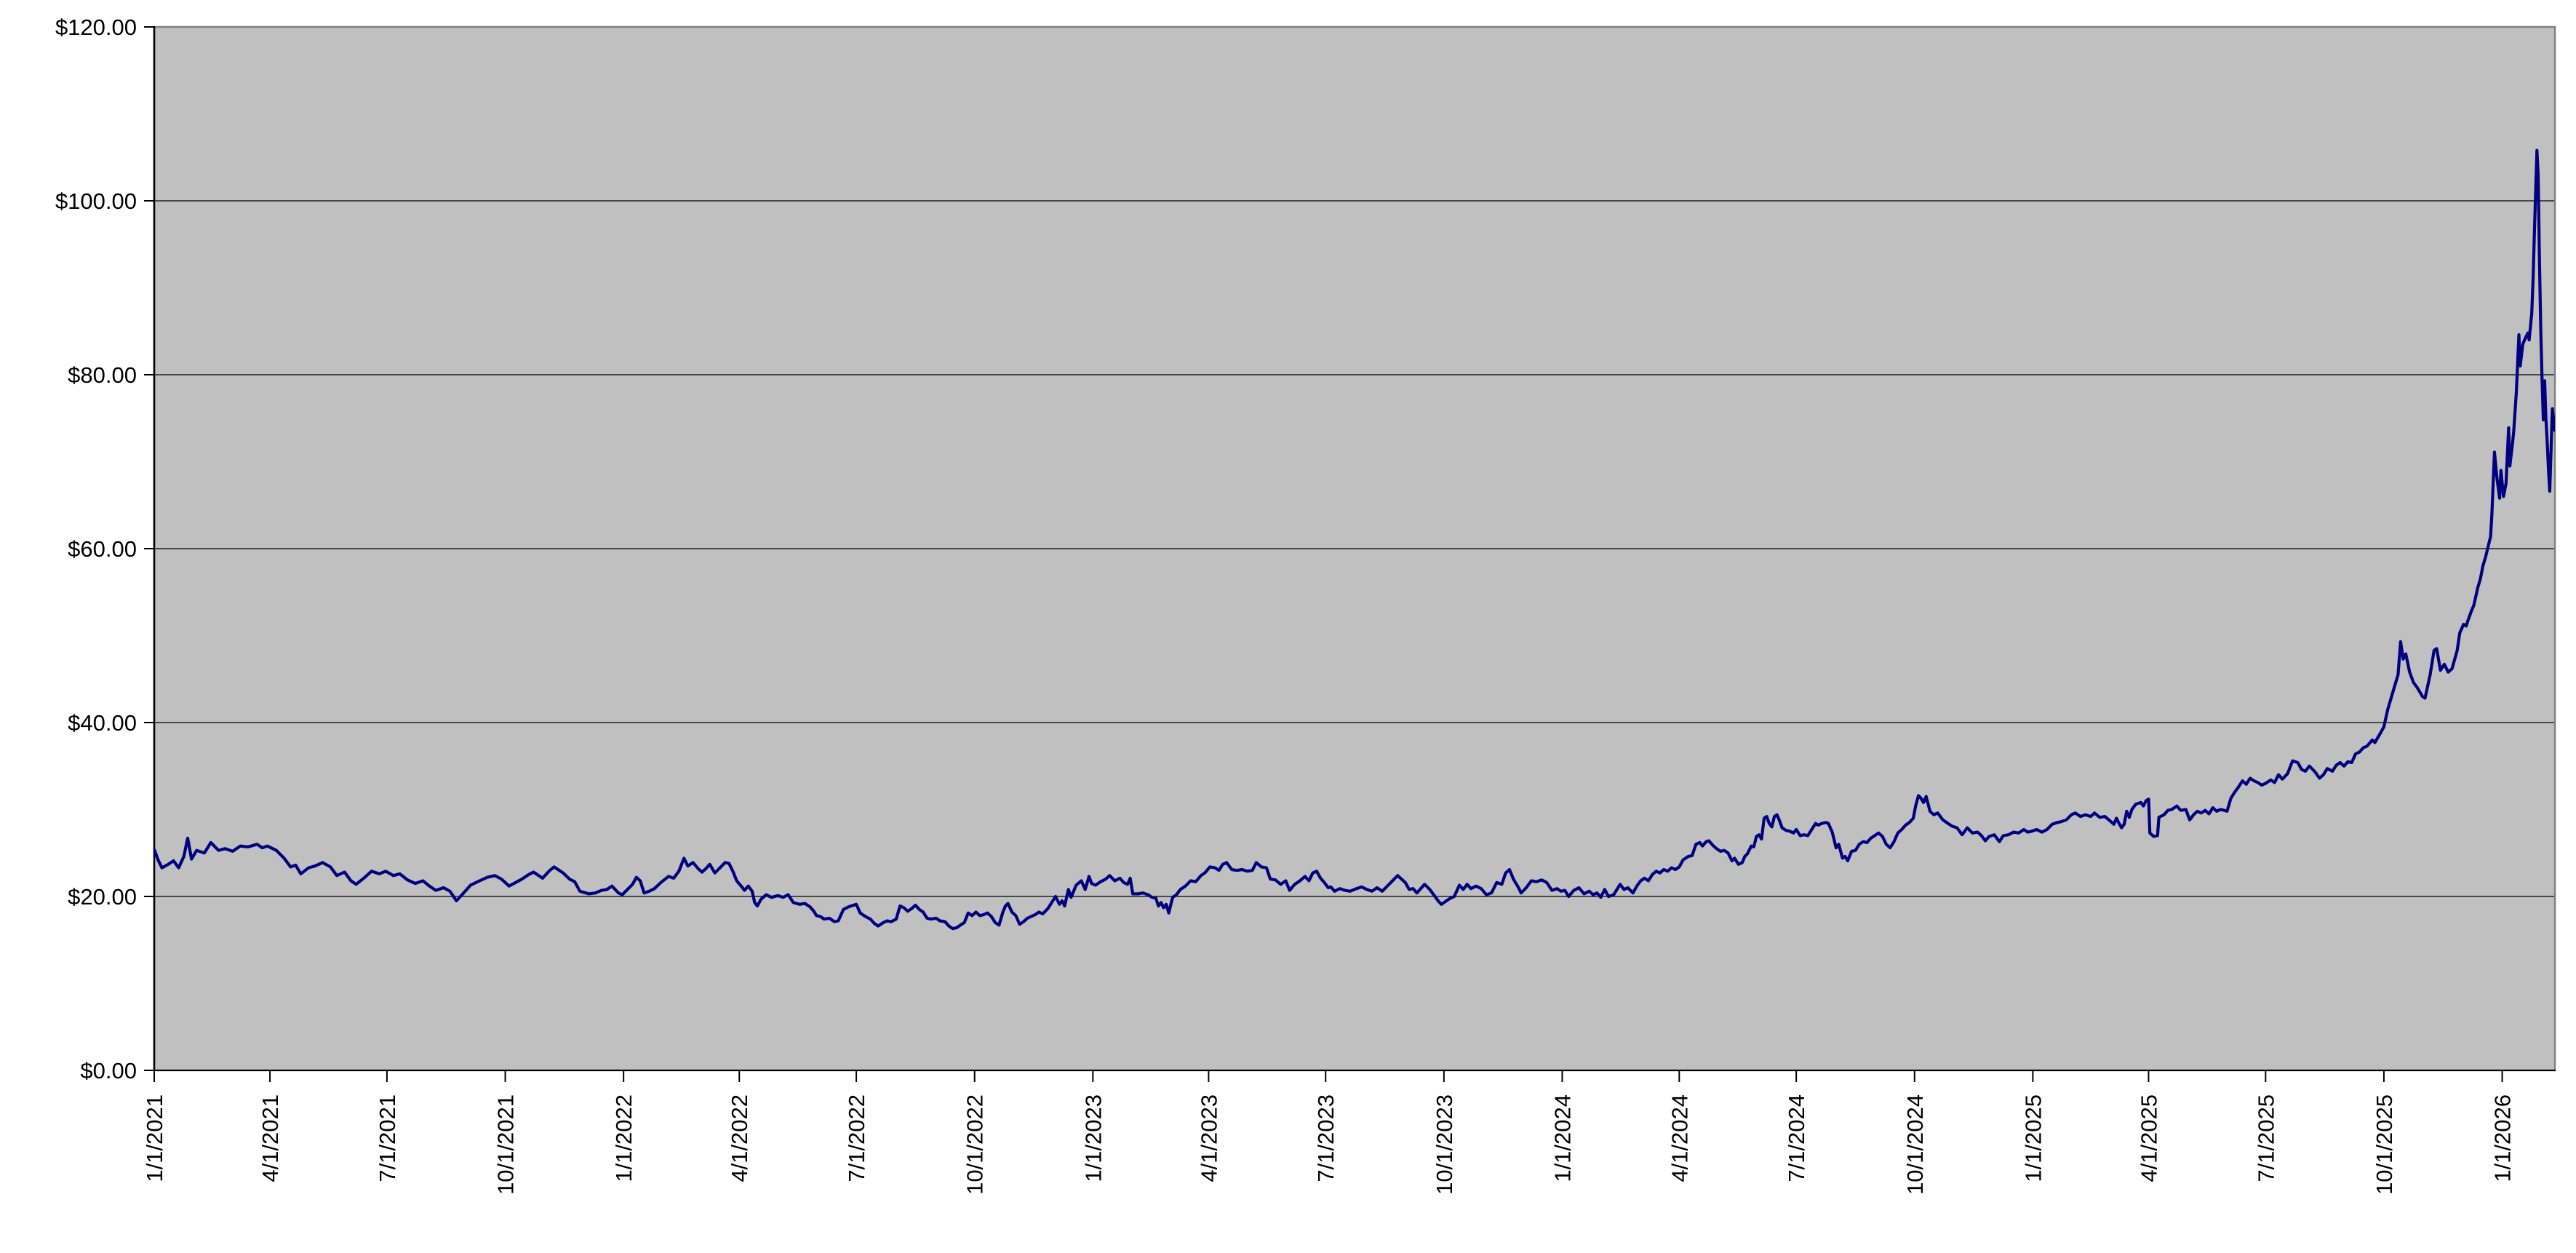 This screenshot has width=2576, height=1253. I want to click on y-axis-tick-label: $120.00, so click(96, 27).